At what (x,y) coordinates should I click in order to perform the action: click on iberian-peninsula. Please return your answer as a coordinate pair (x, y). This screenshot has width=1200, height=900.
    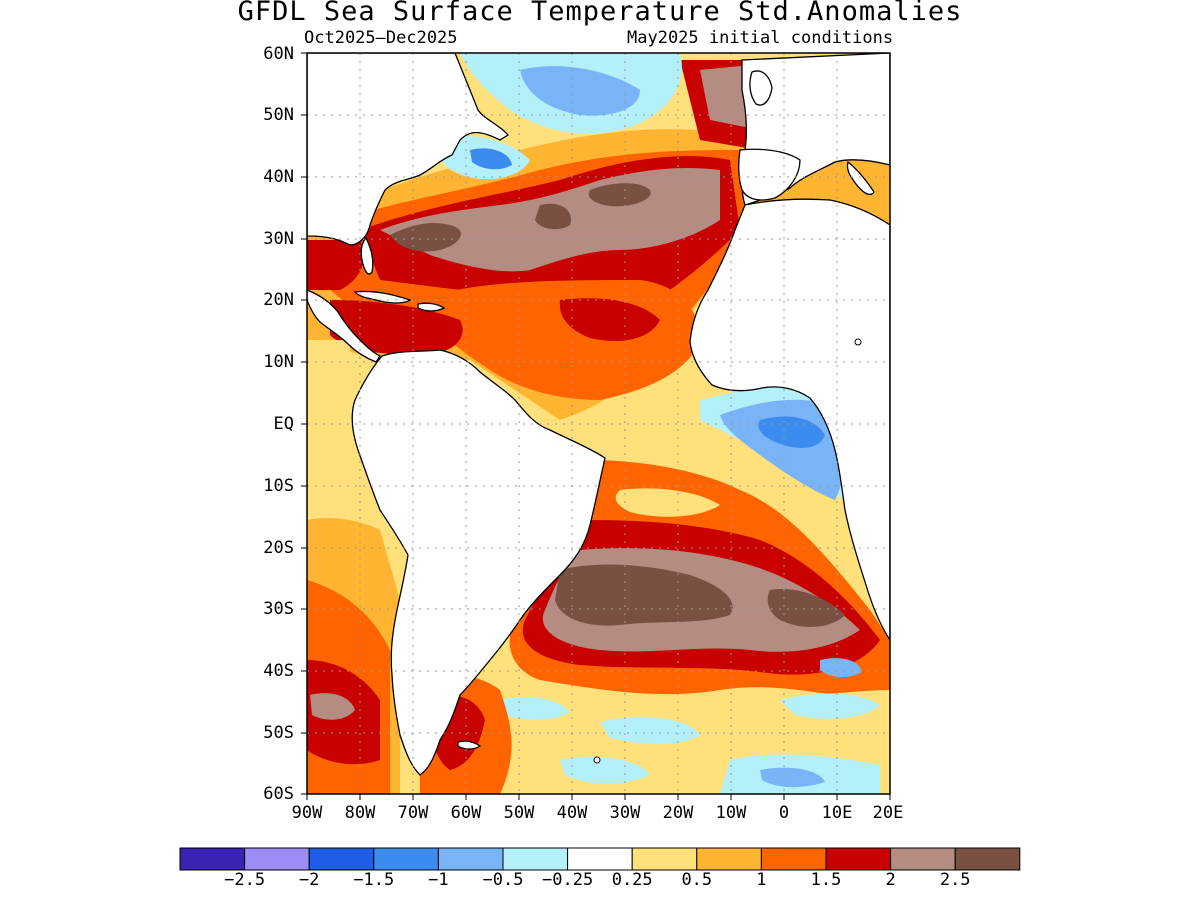
    Looking at the image, I should click on (769, 174).